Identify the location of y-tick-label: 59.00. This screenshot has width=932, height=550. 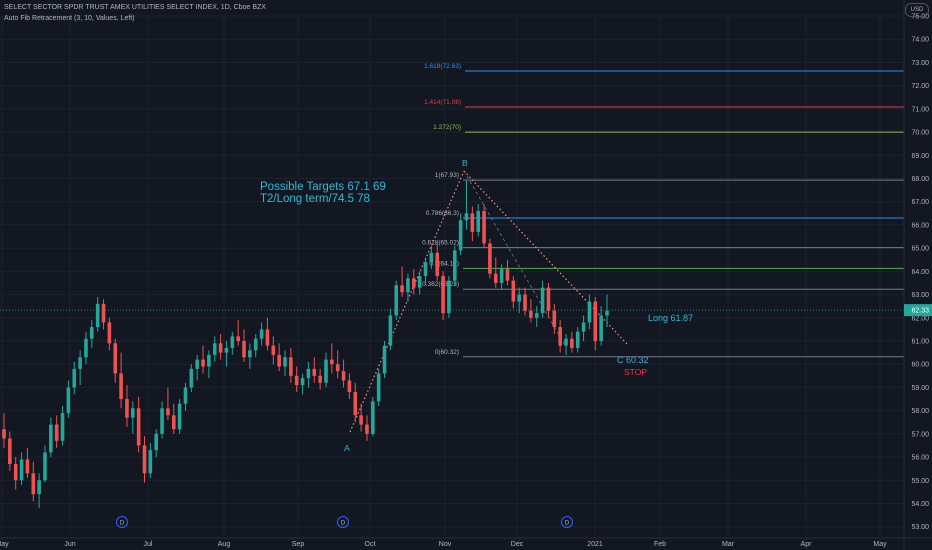
(920, 388).